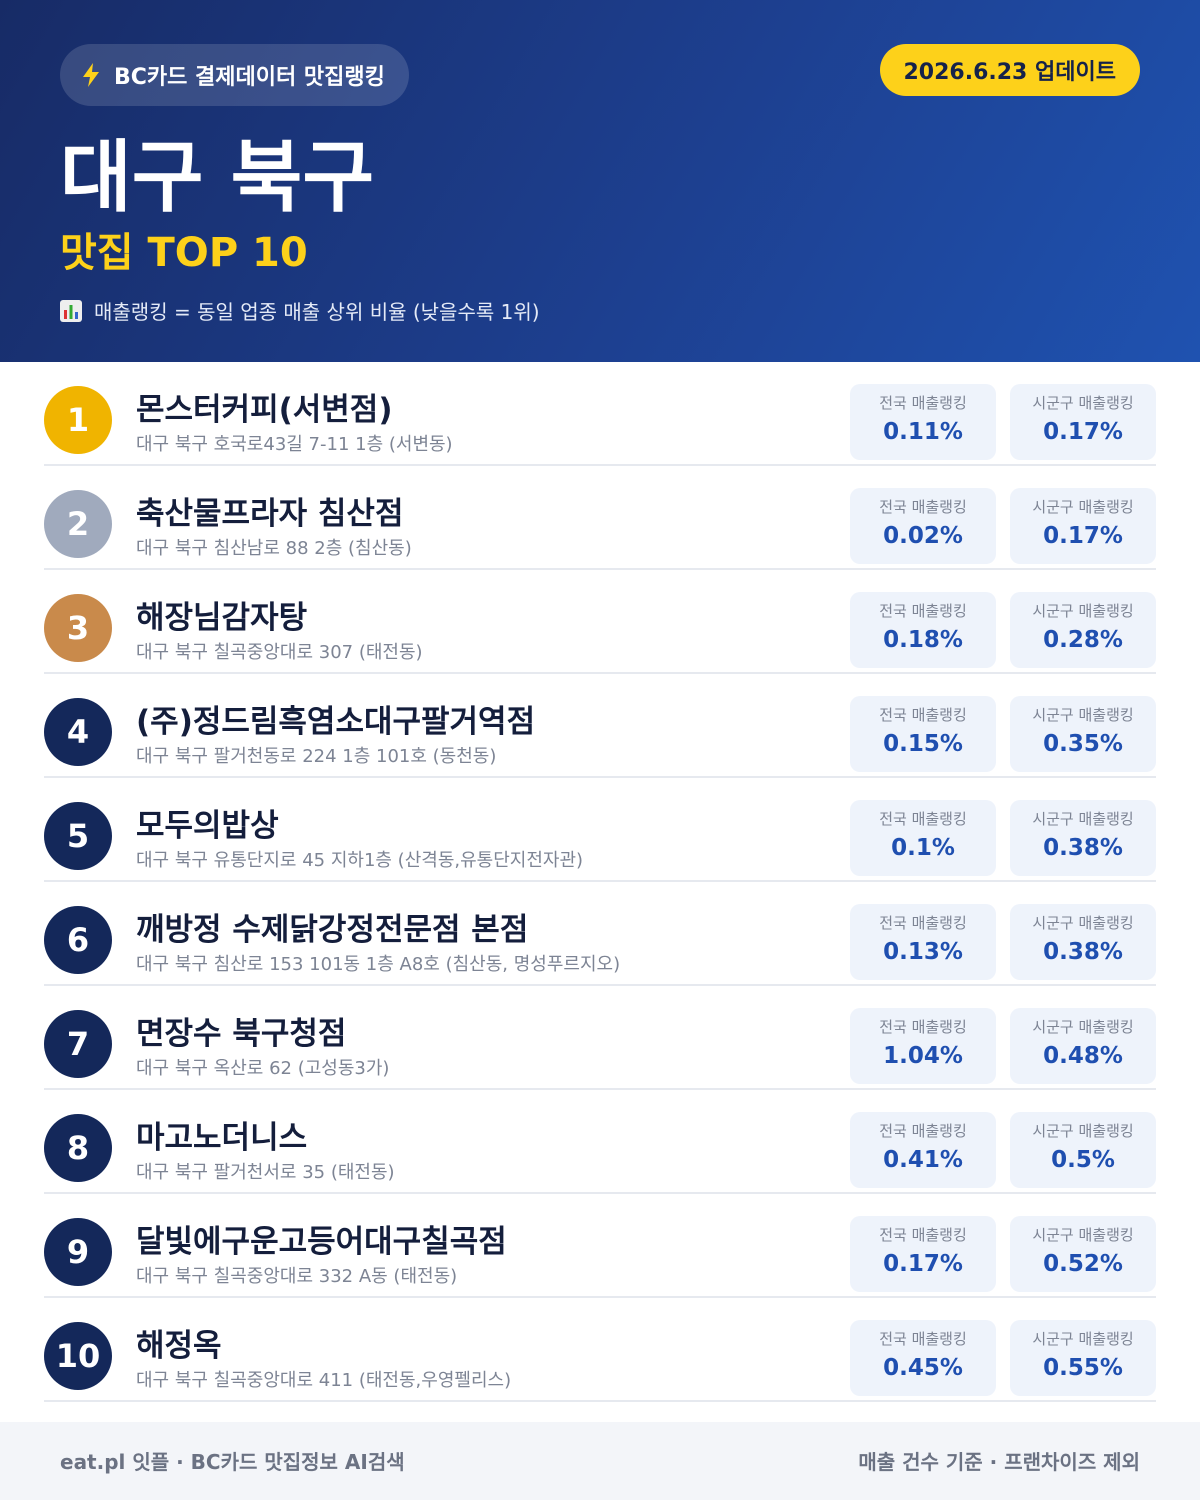 Image resolution: width=1200 pixels, height=1500 pixels. Describe the element at coordinates (78, 1148) in the screenshot. I see `rank-badge: 8` at that location.